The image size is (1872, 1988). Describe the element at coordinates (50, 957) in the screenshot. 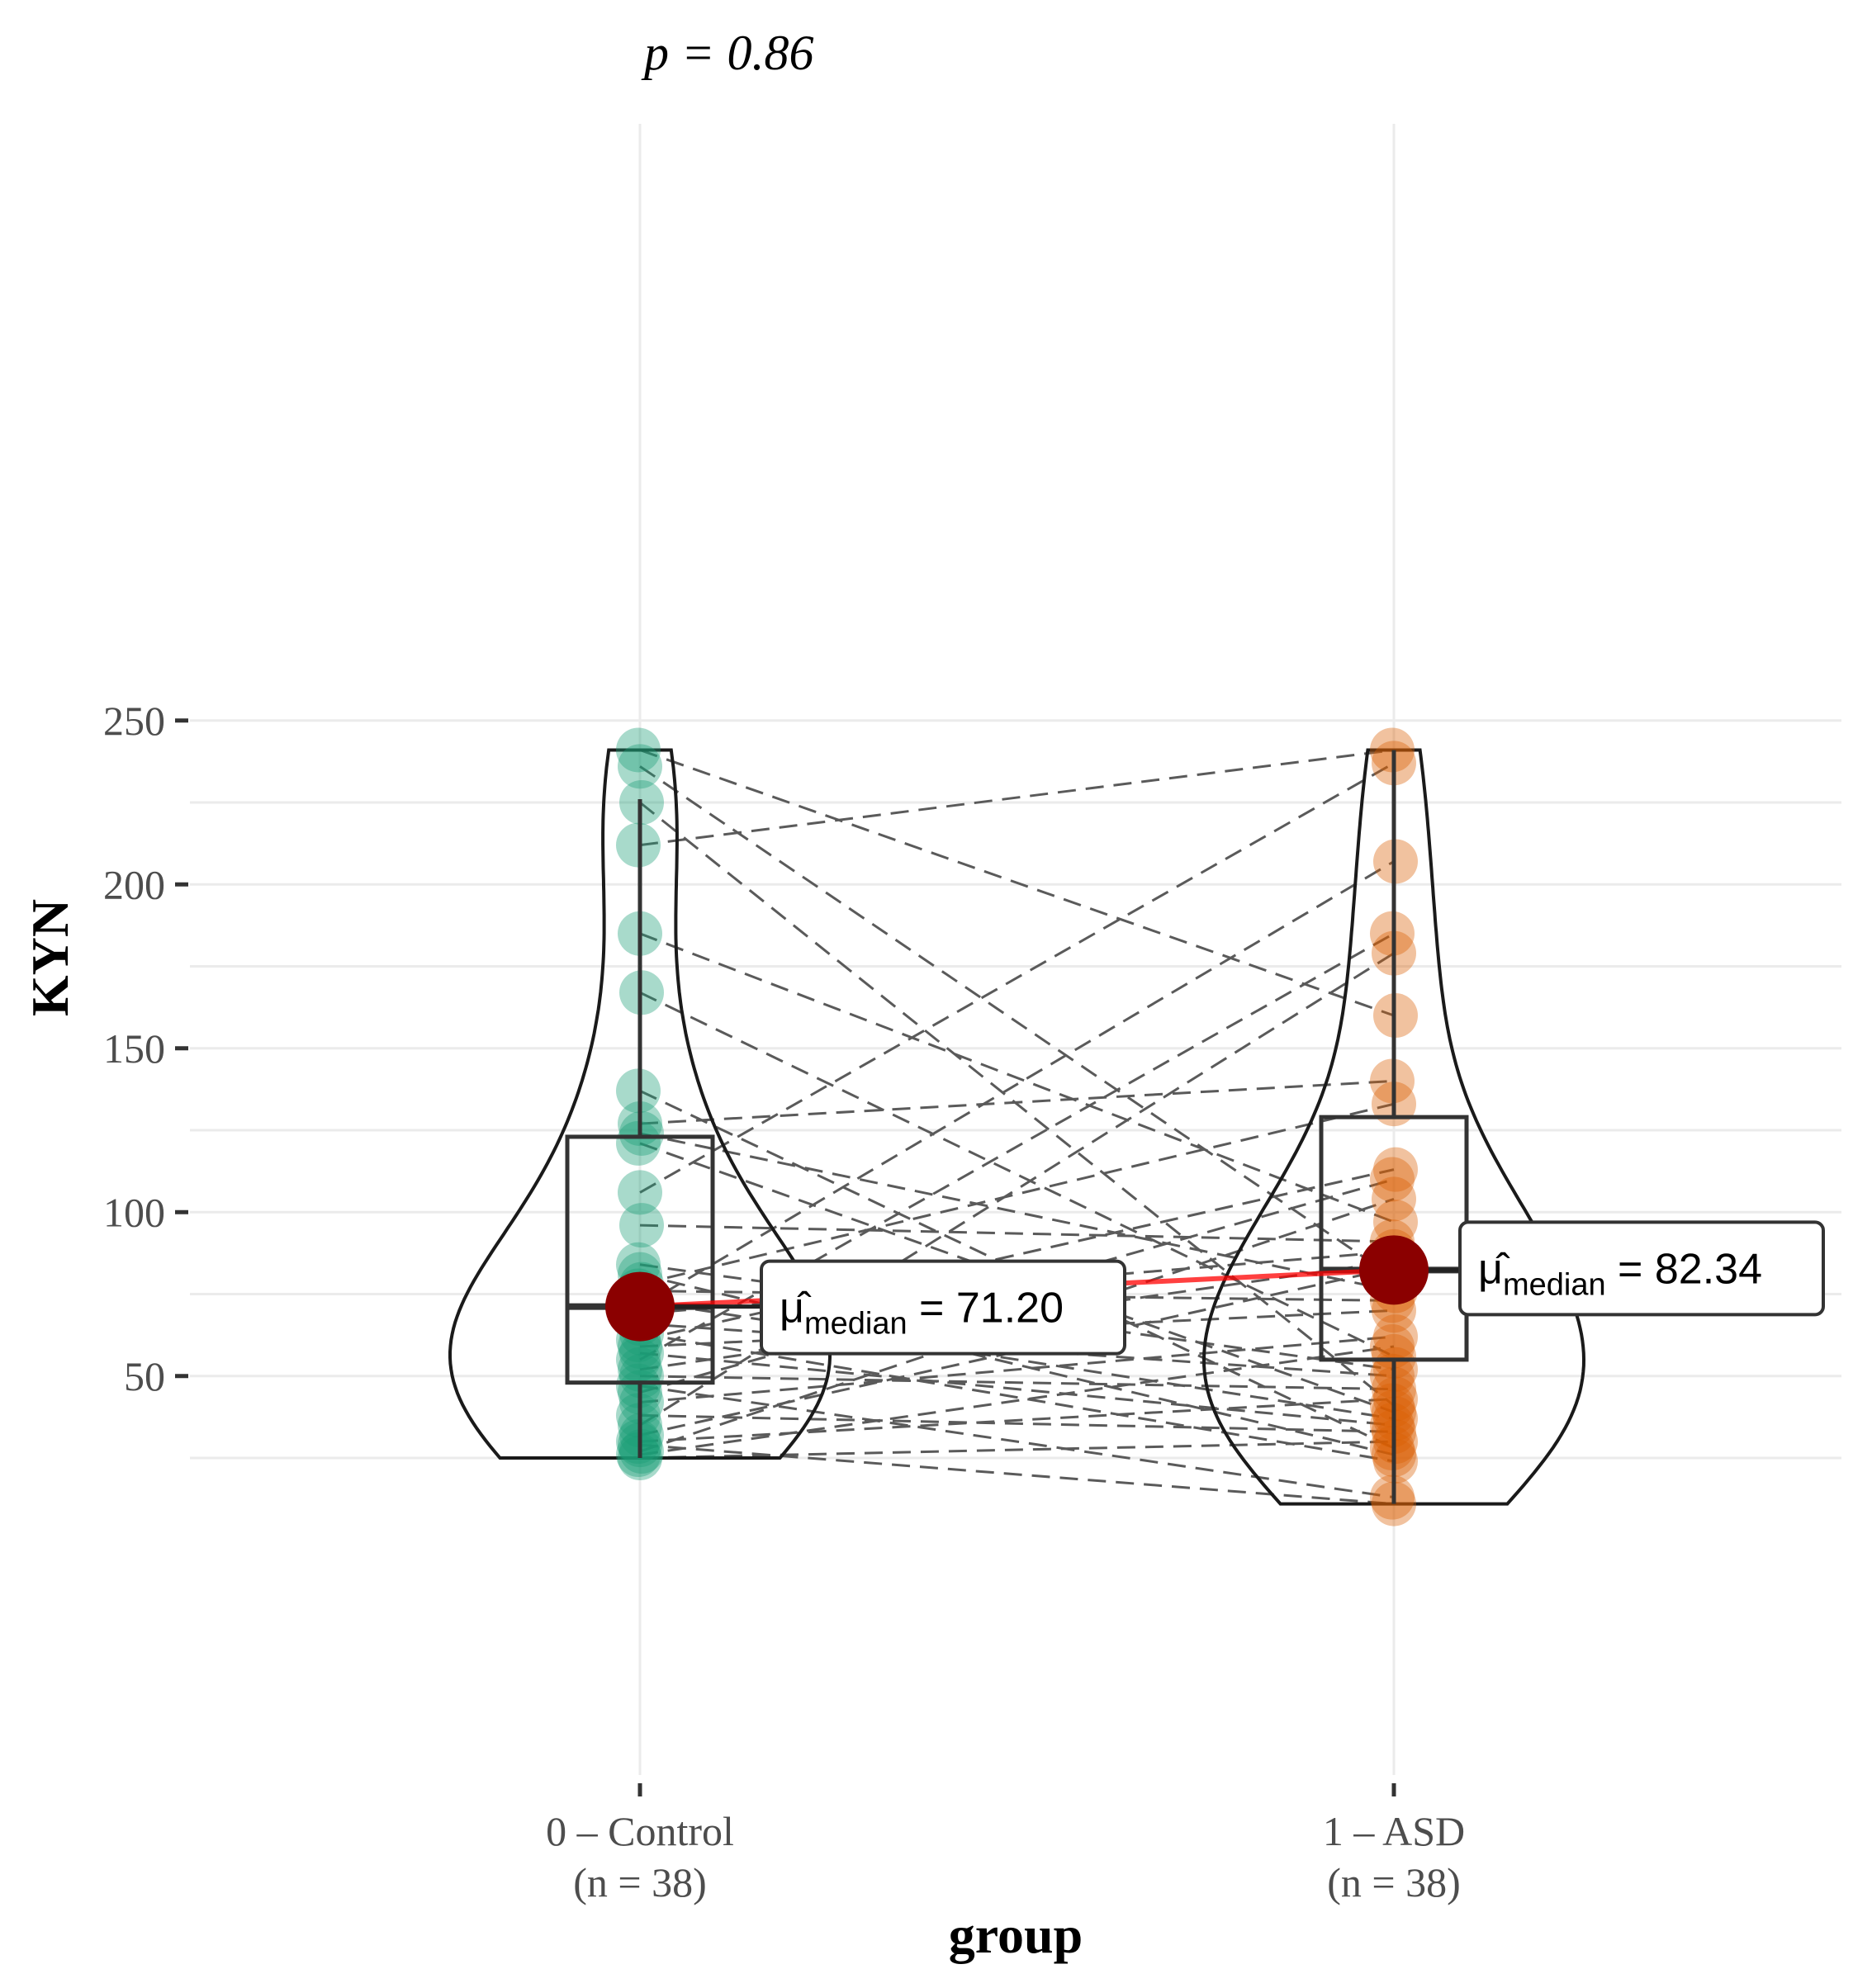

I see `y-axis-title: KYN` at that location.